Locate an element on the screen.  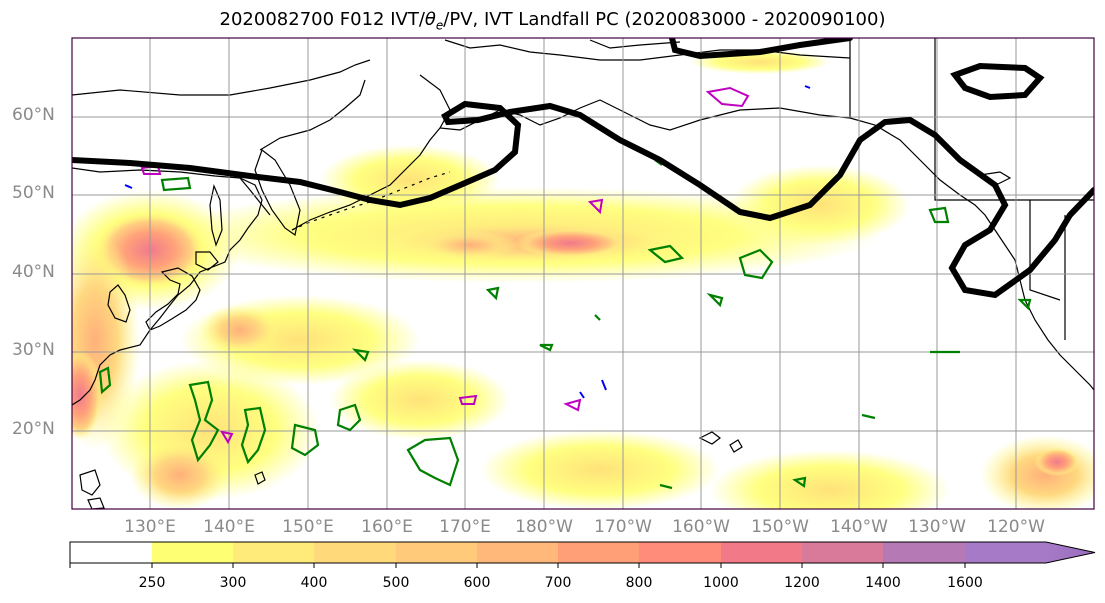
colorbar-tick-600: 600 is located at coordinates (477, 583).